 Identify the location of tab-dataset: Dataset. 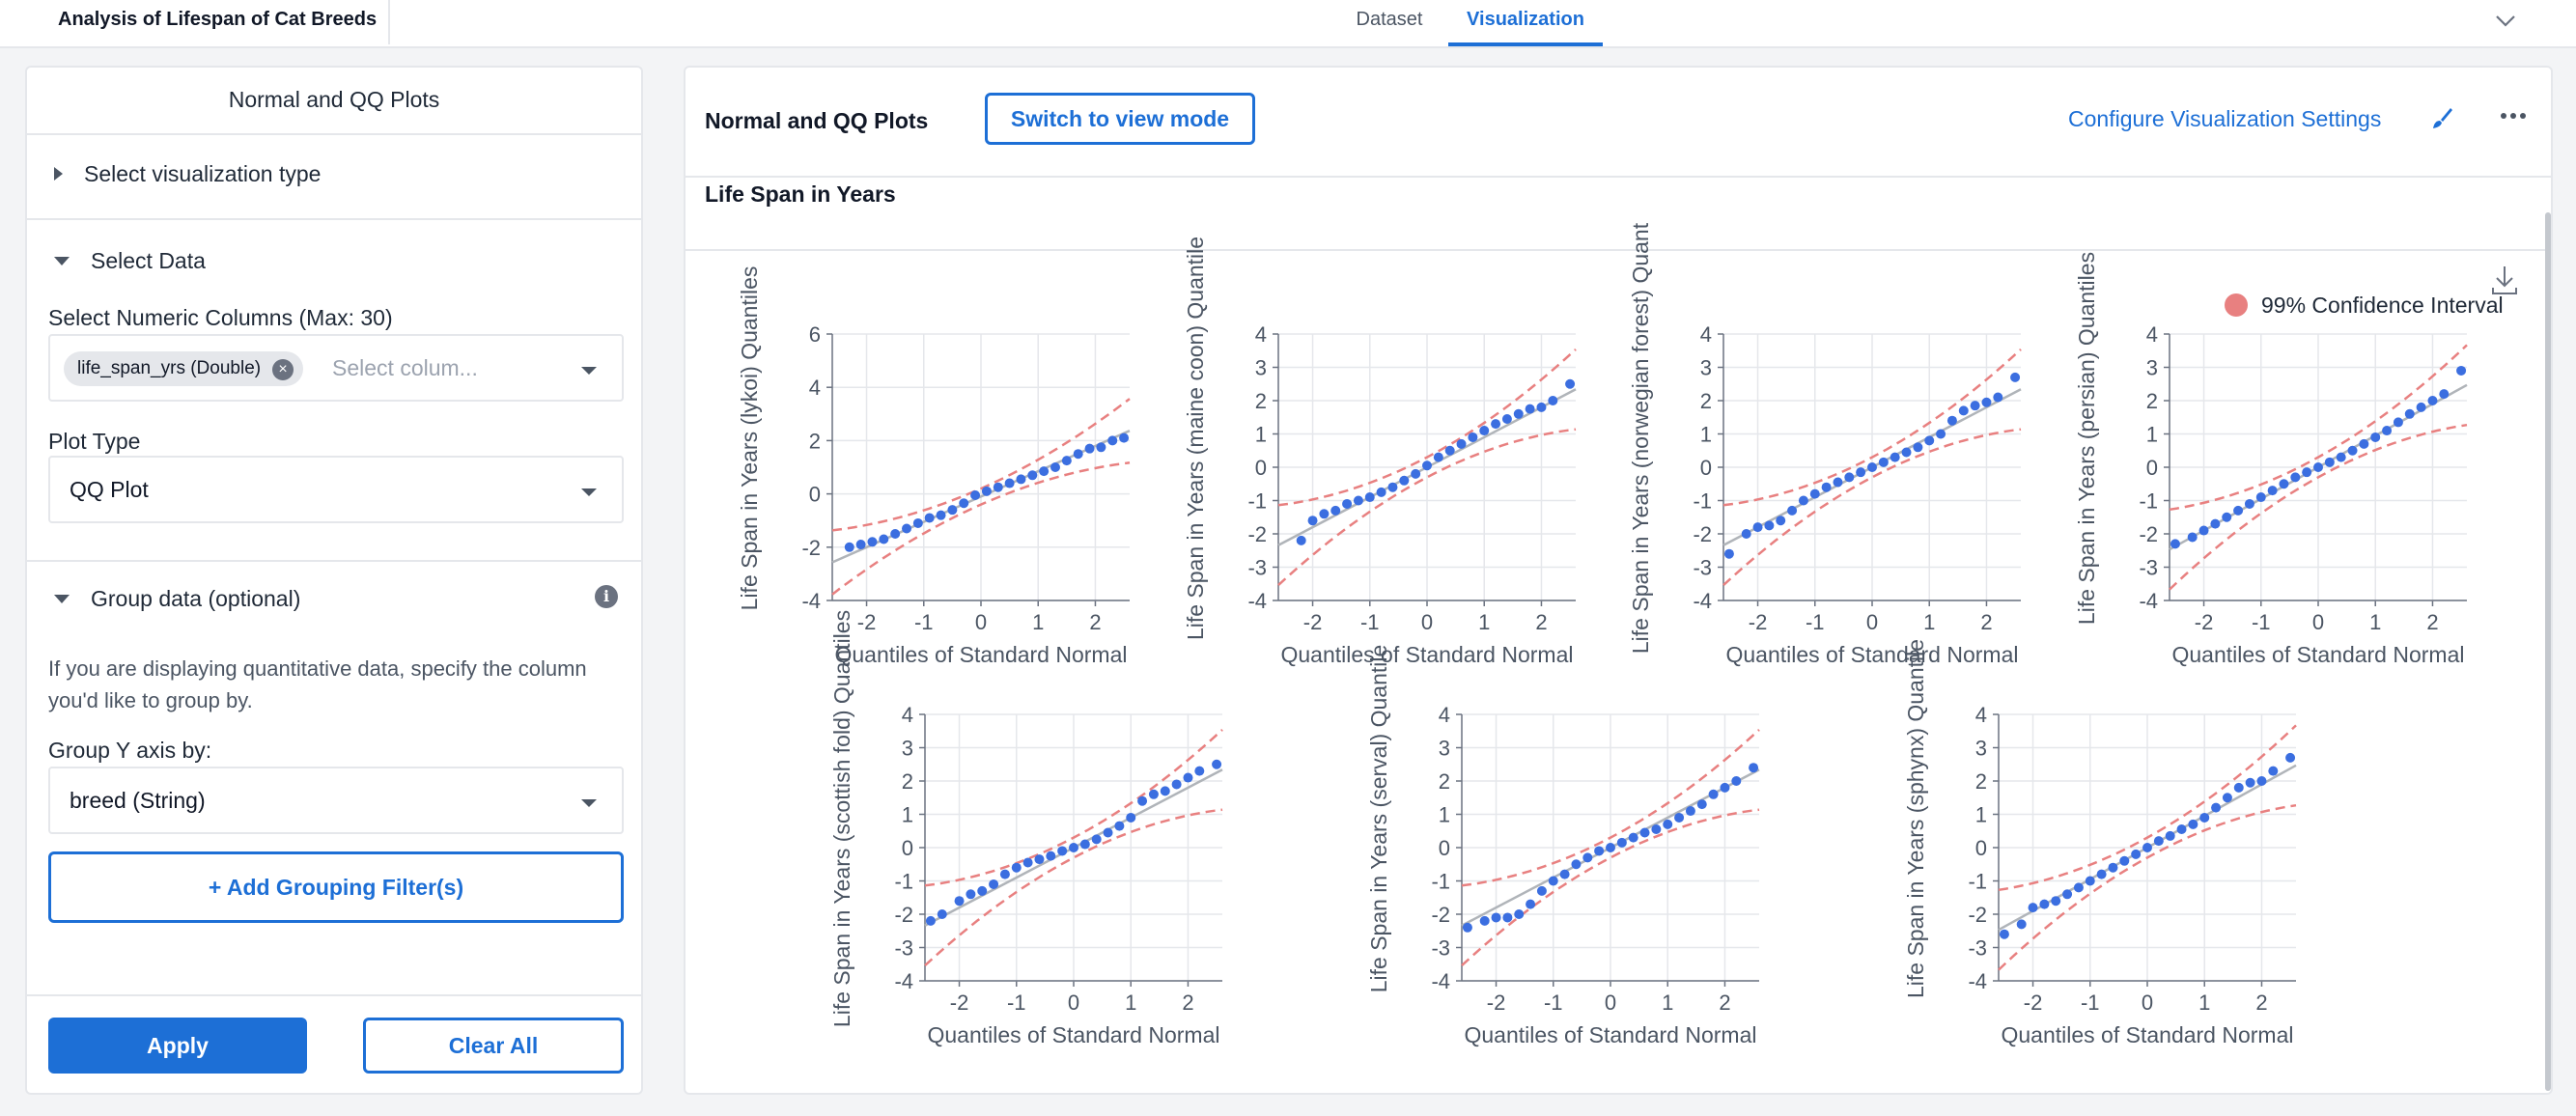
(1390, 19).